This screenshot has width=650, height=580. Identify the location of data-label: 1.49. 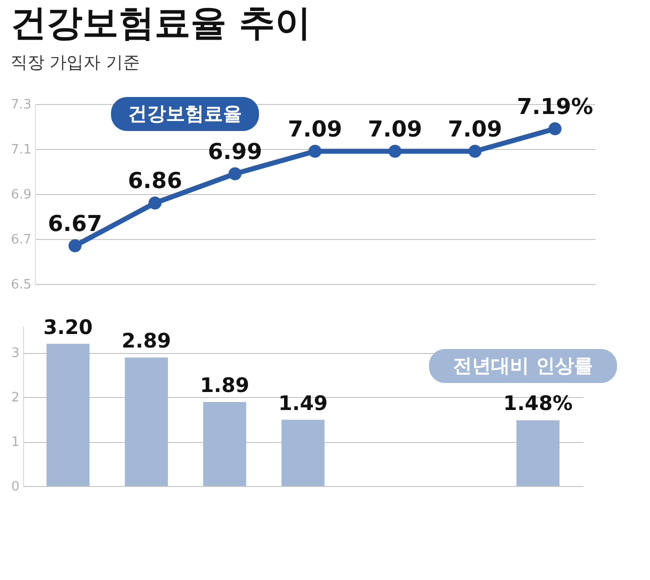
(303, 402).